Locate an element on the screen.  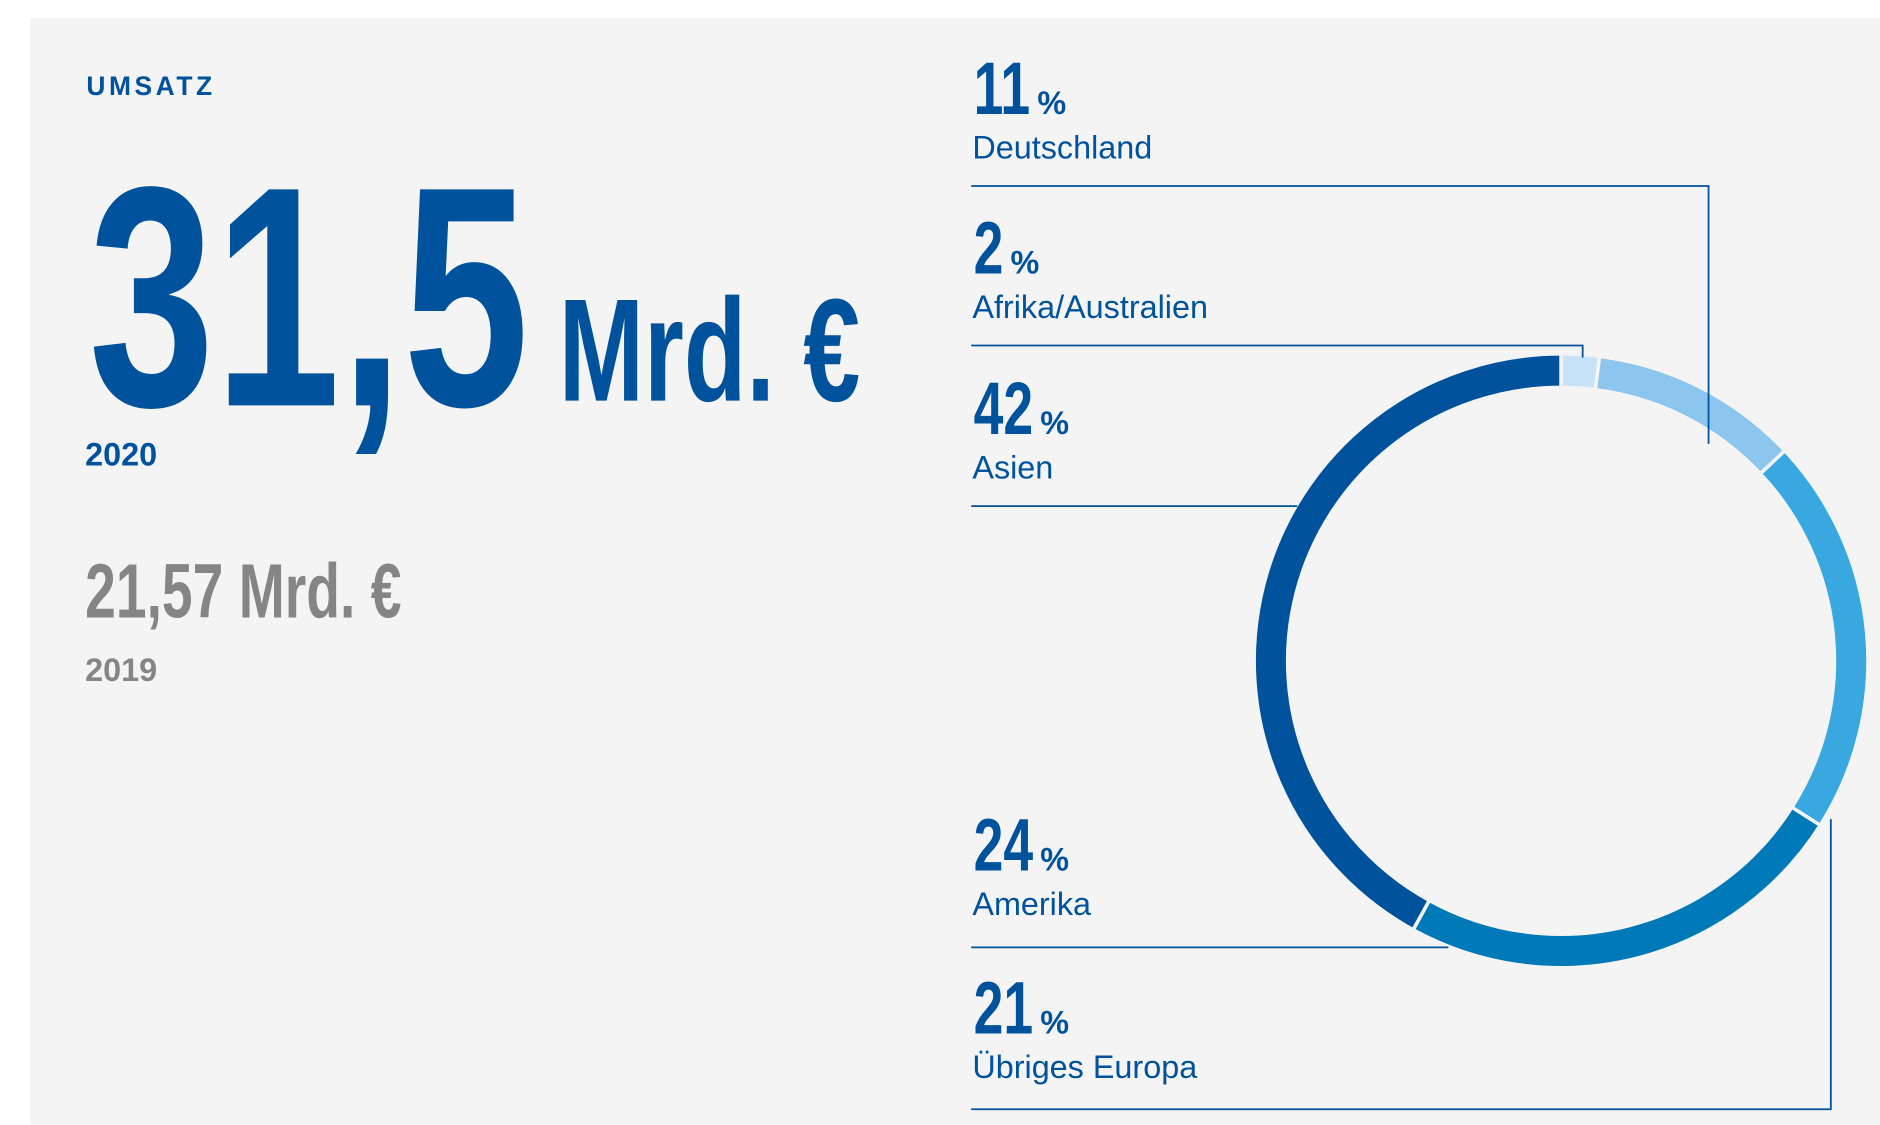
category-label: Übriges Europa is located at coordinates (1084, 1067).